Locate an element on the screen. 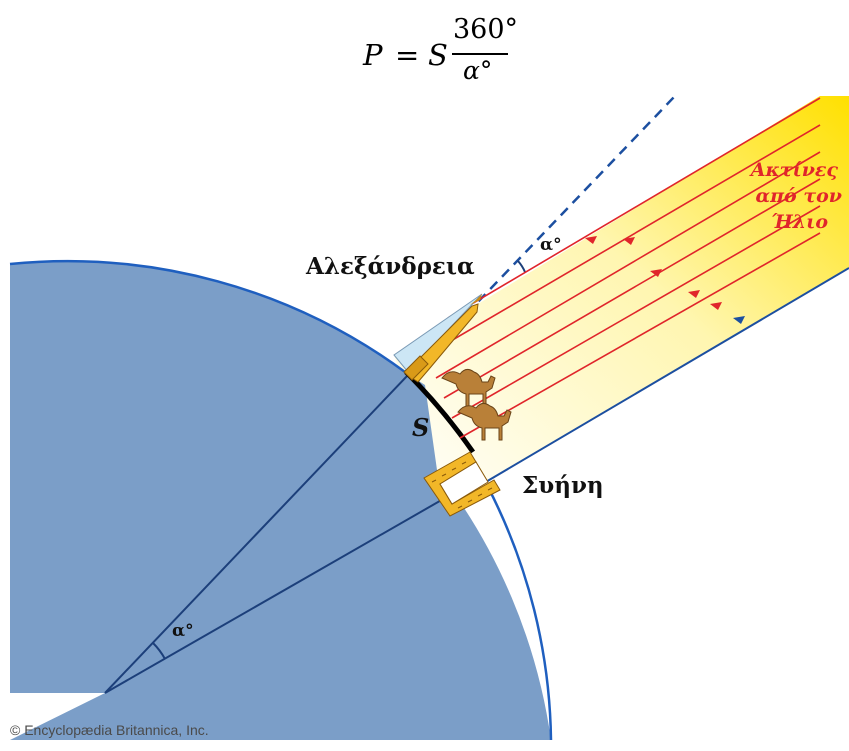  sun-rays-label-line-1: Ακτίνες is located at coordinates (794, 170).